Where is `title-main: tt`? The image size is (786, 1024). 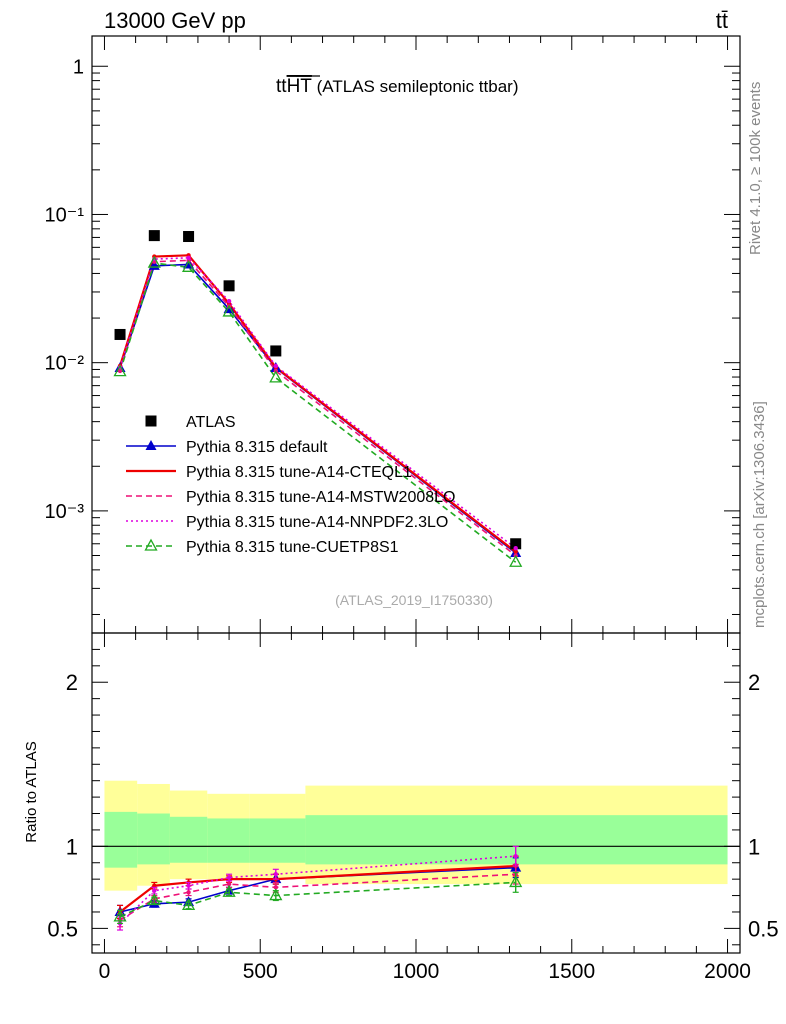 title-main: tt is located at coordinates (281, 86).